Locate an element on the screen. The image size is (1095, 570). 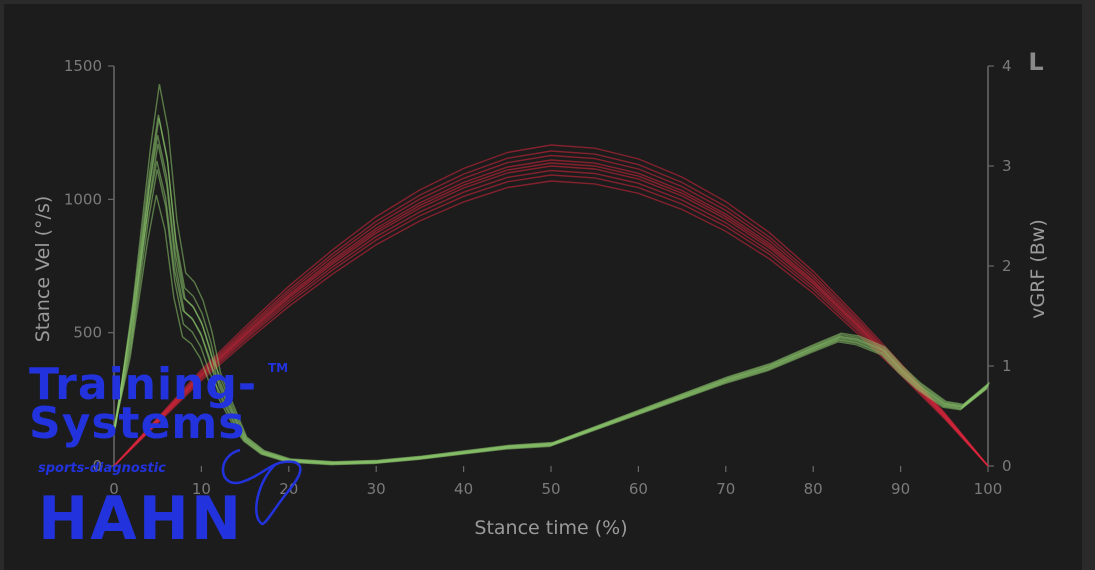
logo-tagline: sports-diagnostic is located at coordinates (102, 468).